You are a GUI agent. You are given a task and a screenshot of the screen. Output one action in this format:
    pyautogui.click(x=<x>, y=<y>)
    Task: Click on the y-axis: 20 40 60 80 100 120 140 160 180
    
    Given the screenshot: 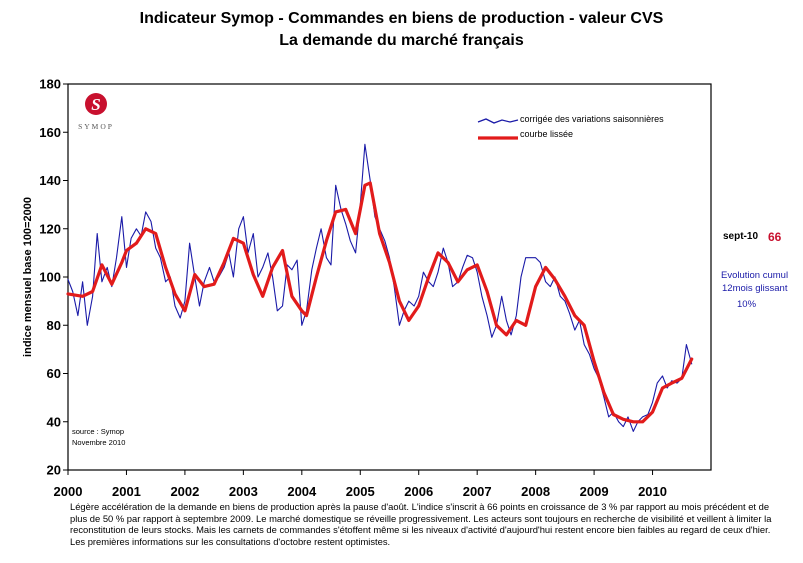 What is the action you would take?
    pyautogui.click(x=53, y=277)
    